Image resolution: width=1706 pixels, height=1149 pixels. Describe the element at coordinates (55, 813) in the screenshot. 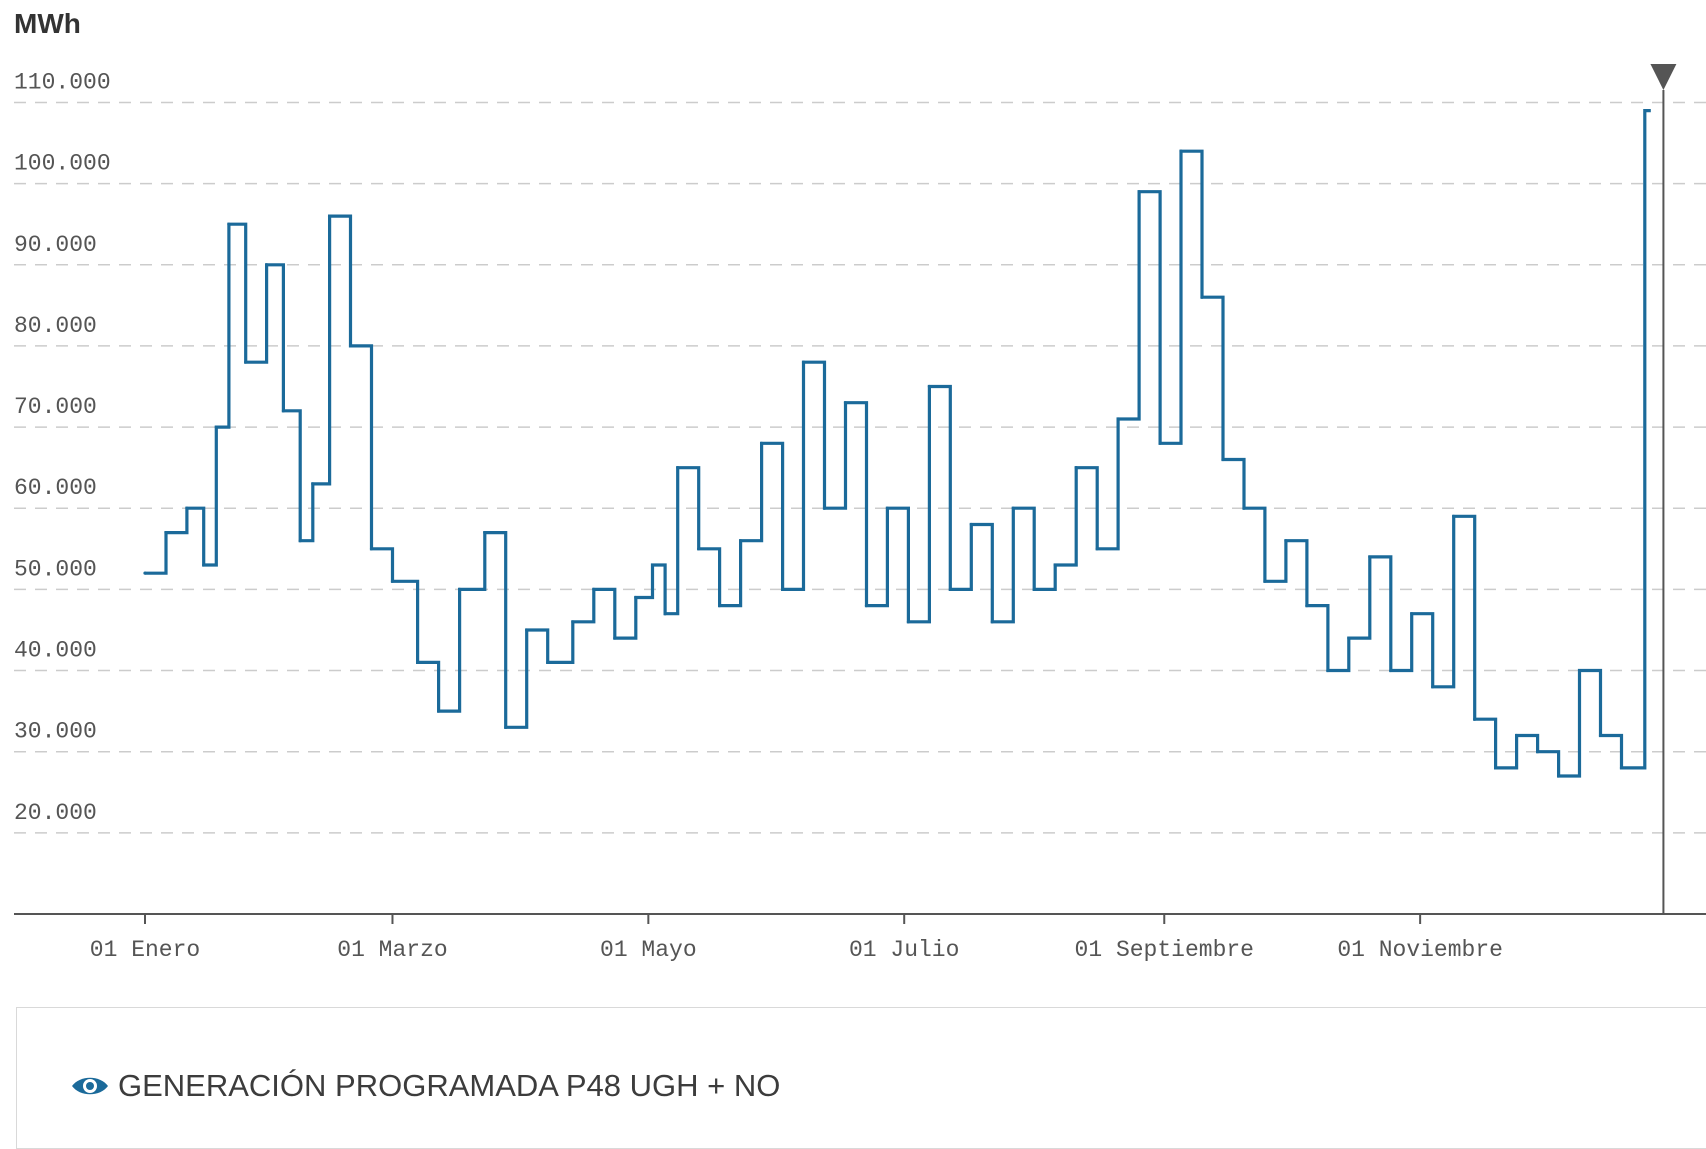

I see `y-tick-label: 20.000` at that location.